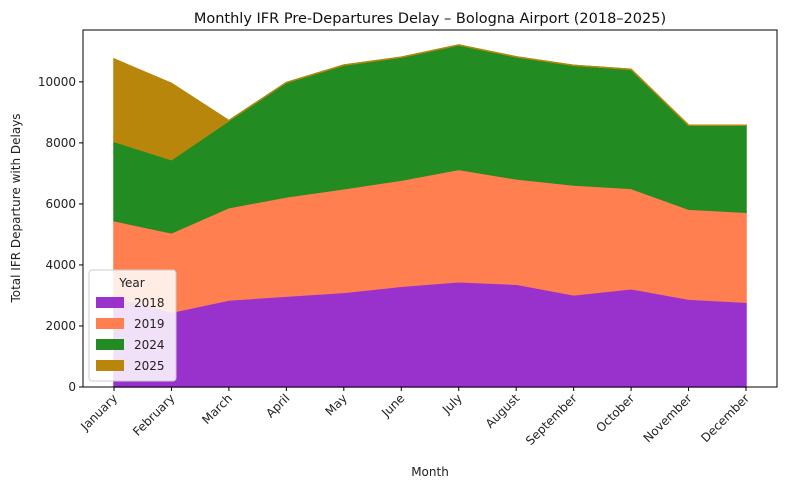 The height and width of the screenshot is (490, 787). Describe the element at coordinates (551, 419) in the screenshot. I see `x-tick-label: September` at that location.